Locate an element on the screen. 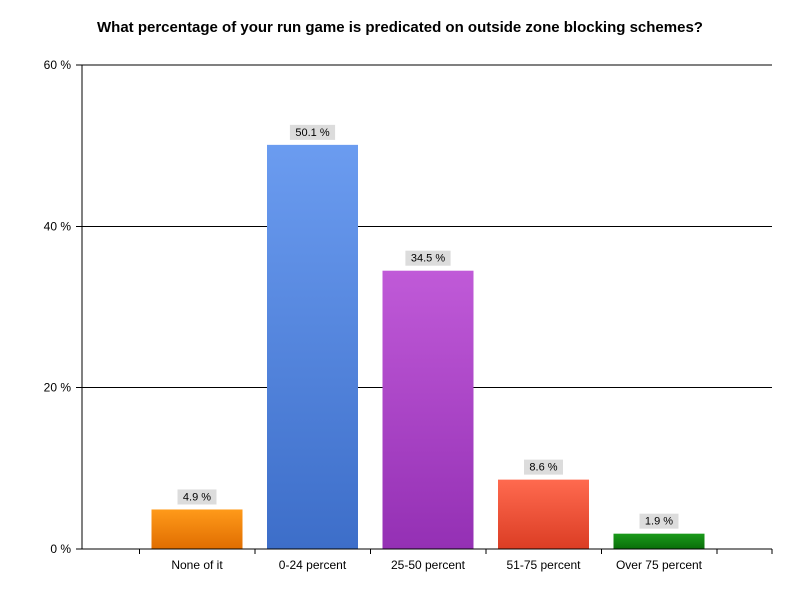 This screenshot has width=800, height=600. data-label: 34.5 % is located at coordinates (428, 259).